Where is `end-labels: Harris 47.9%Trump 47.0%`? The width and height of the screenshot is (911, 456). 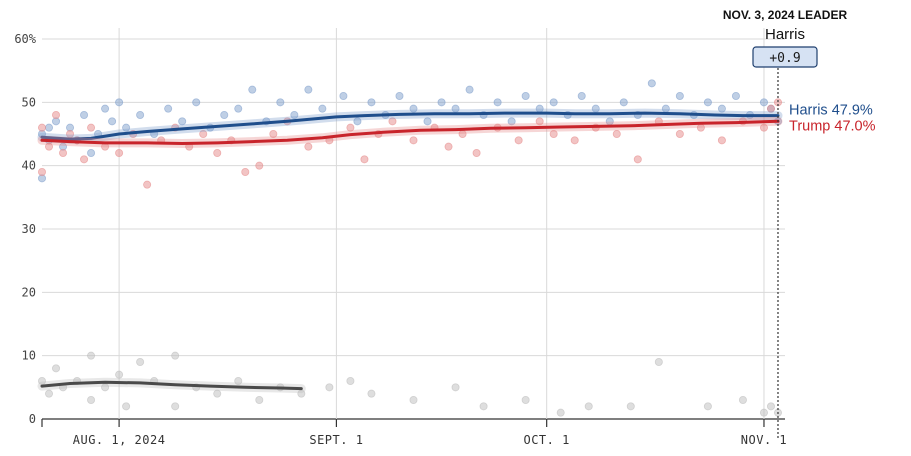
end-labels: Harris 47.9%Trump 47.0% is located at coordinates (832, 119).